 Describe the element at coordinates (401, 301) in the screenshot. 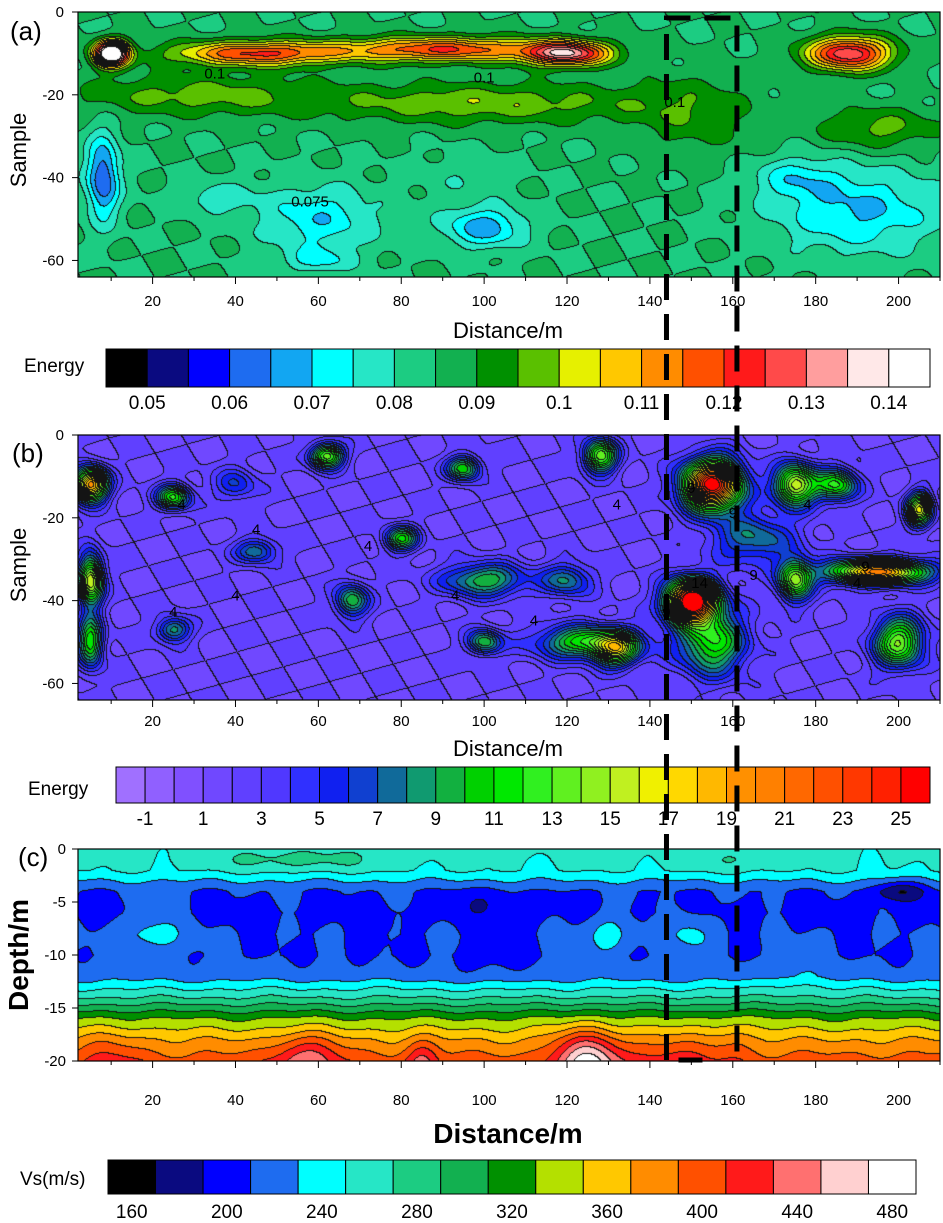

I see `panel-a-x-tick-label: 80` at that location.